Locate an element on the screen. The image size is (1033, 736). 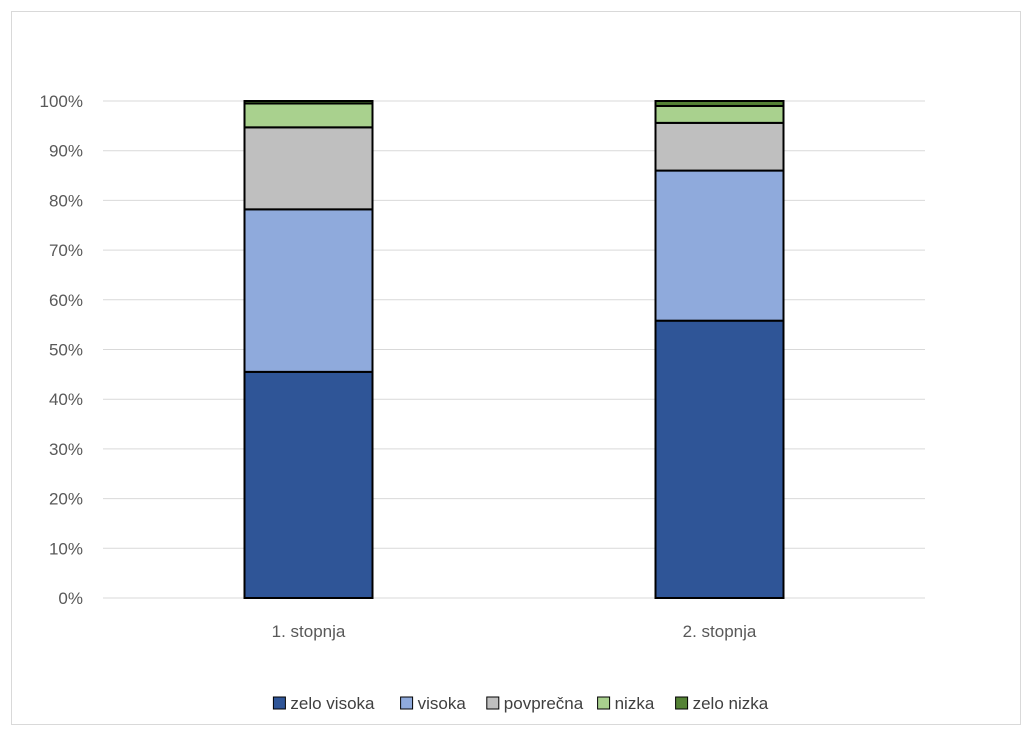
x-tick-label: 1. stopnja is located at coordinates (309, 631).